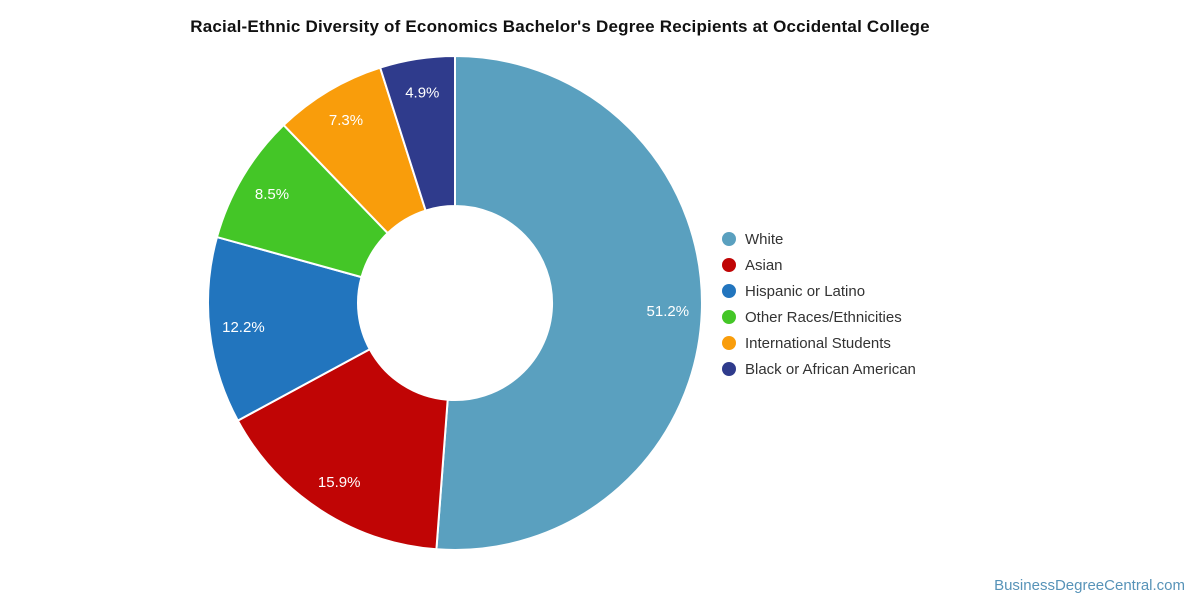  What do you see at coordinates (1089, 585) in the screenshot?
I see `footer-link: BusinessDegreeCentral.com` at bounding box center [1089, 585].